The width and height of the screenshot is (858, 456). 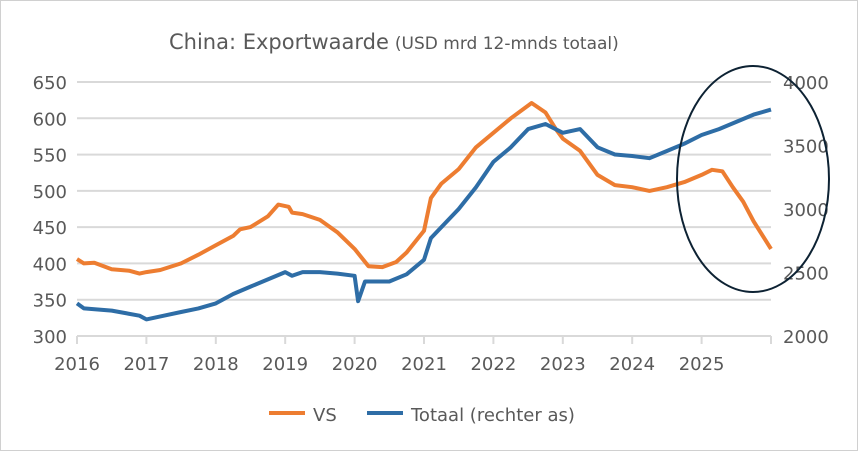 I want to click on x-tick-label: 2021, so click(x=424, y=364).